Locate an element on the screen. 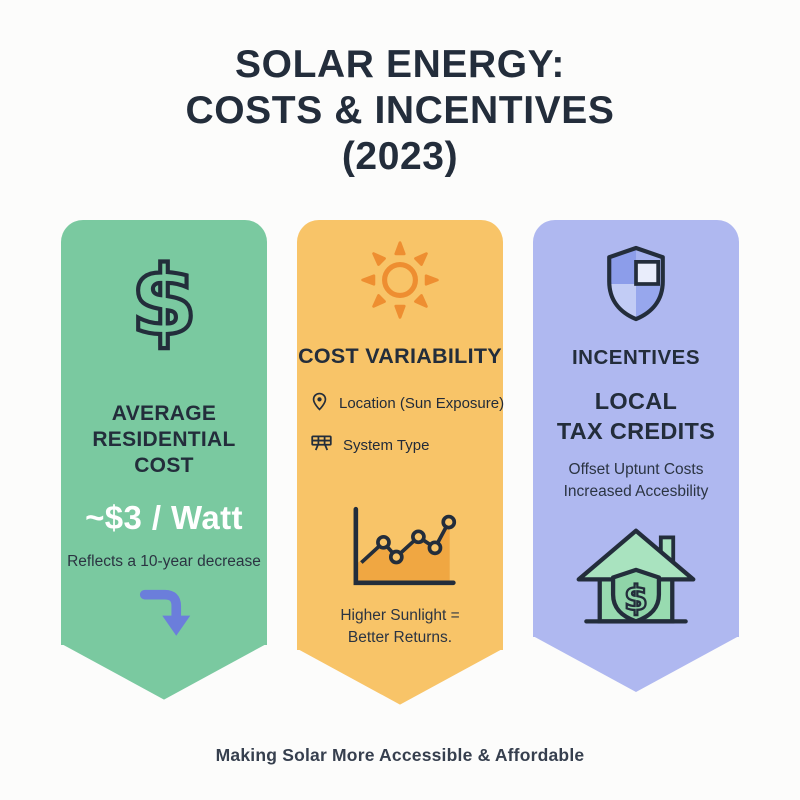 The image size is (800, 800). list-item-system-type: System Type is located at coordinates (402, 445).